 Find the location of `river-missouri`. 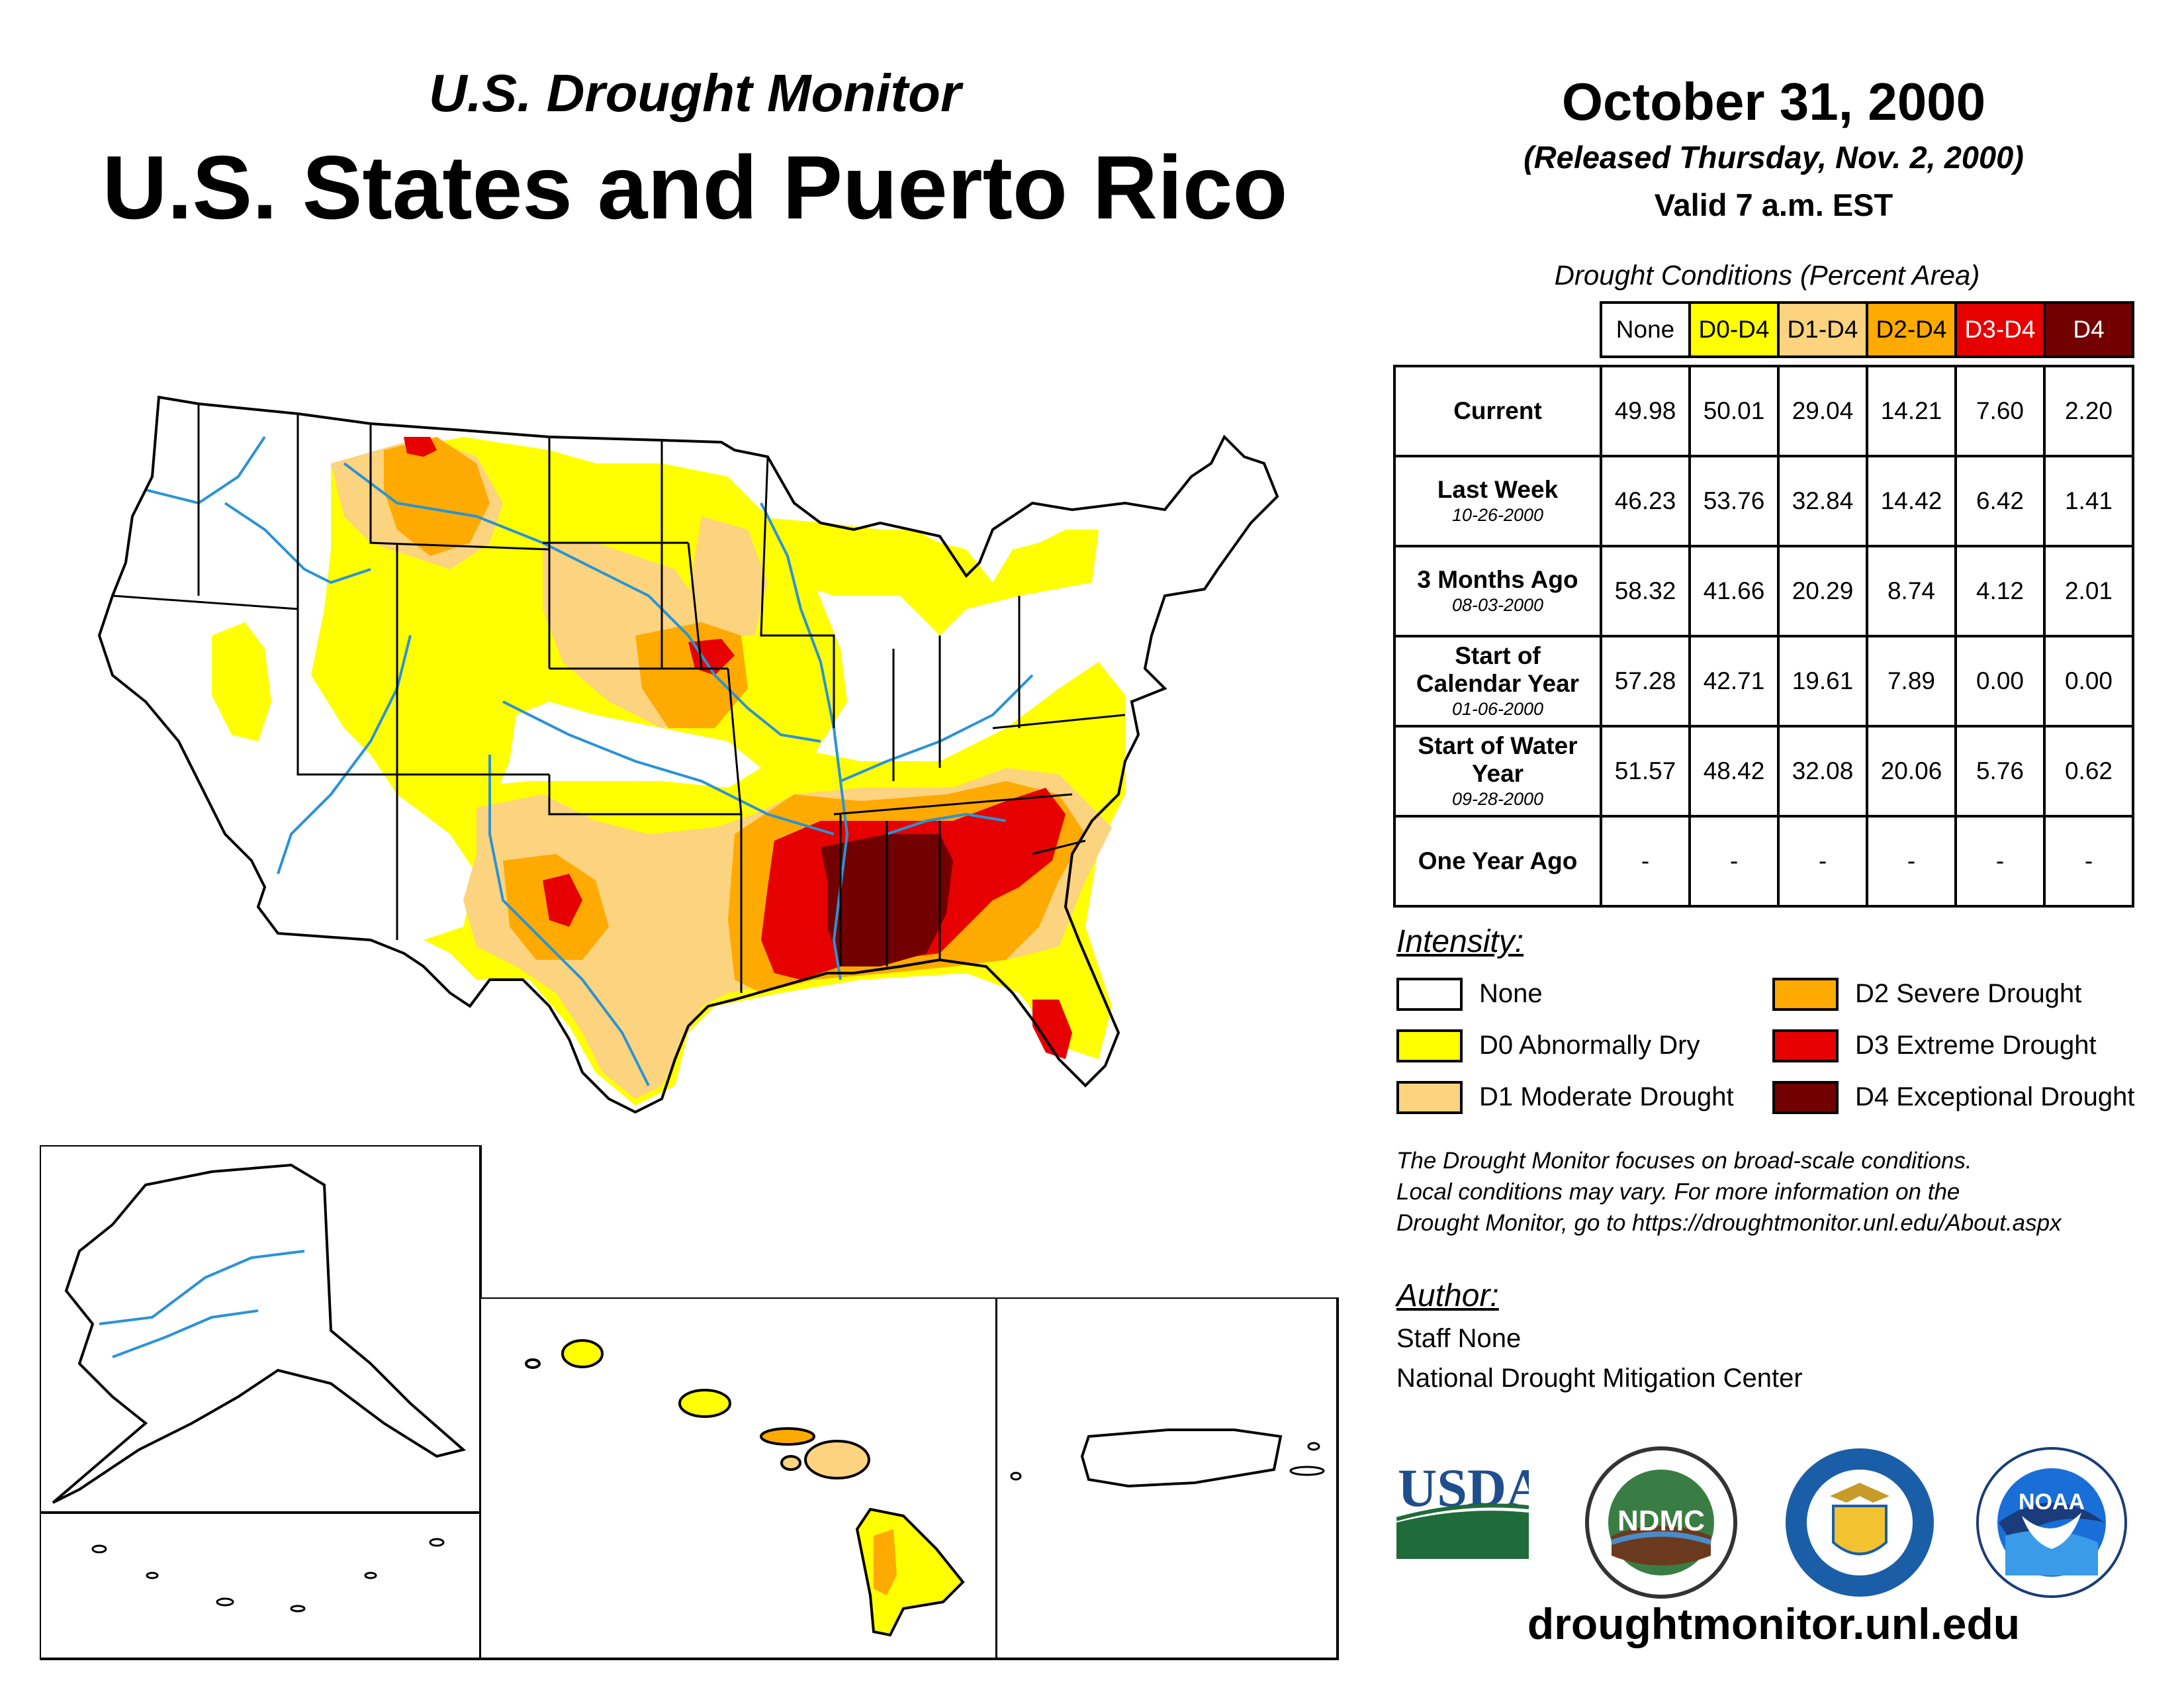

river-missouri is located at coordinates (582, 602).